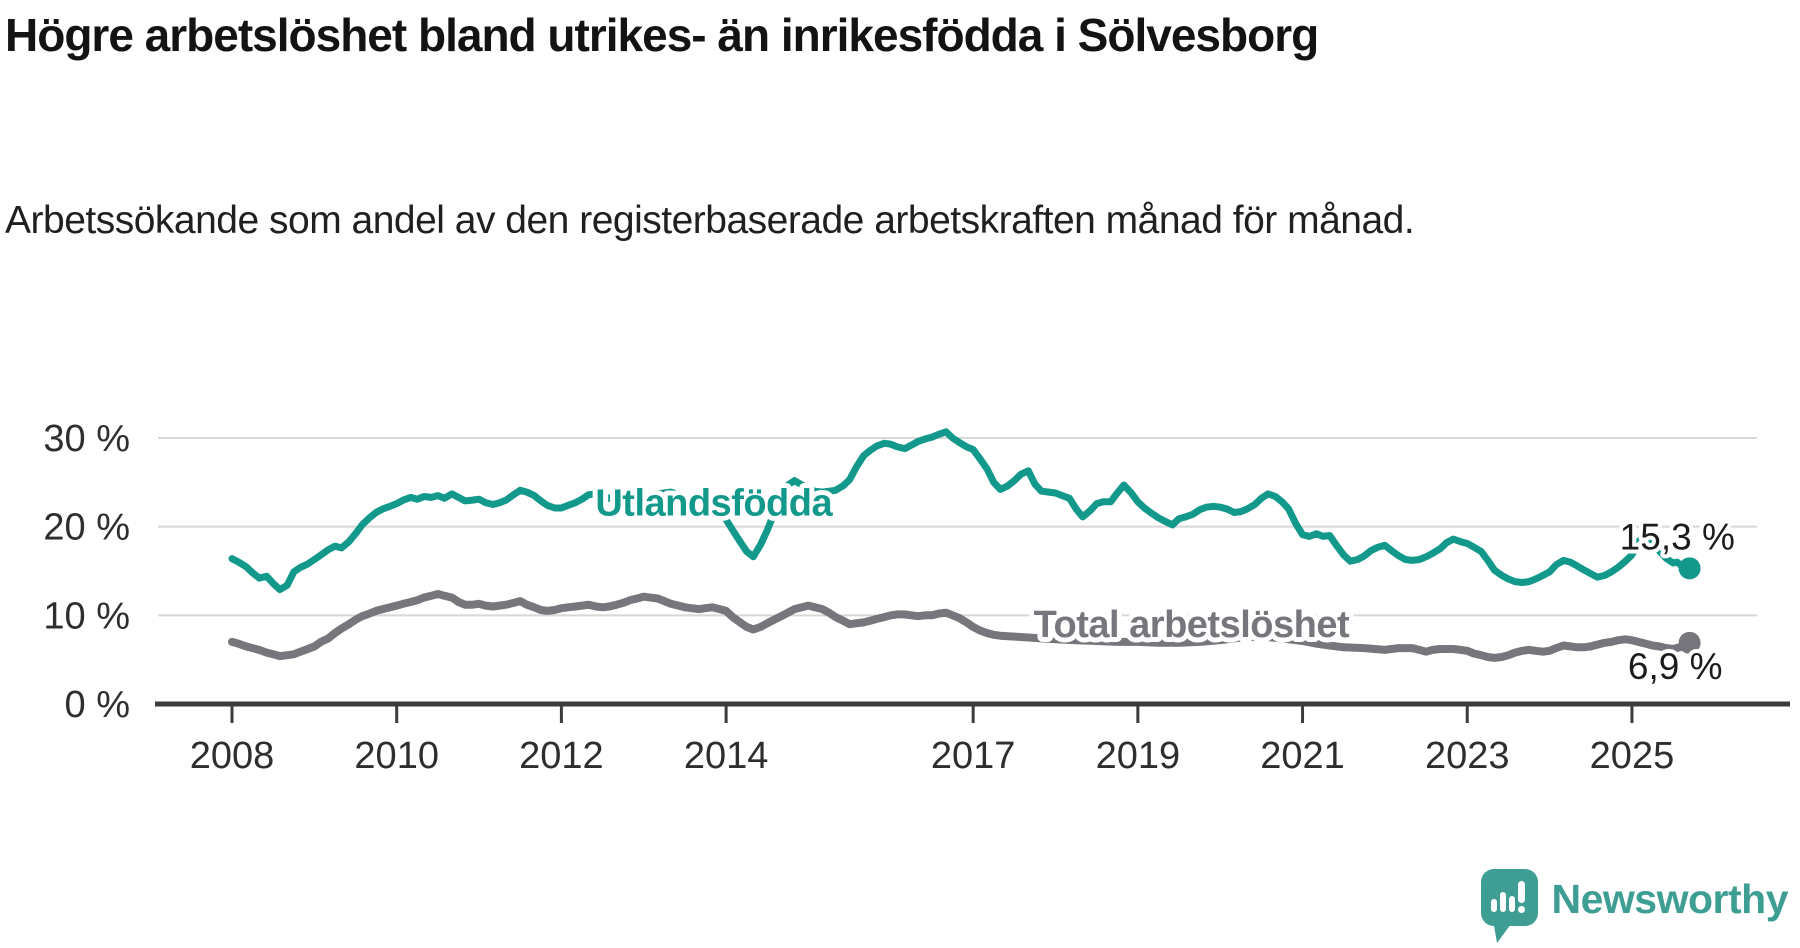  I want to click on y-axis-label: 0 %, so click(97, 705).